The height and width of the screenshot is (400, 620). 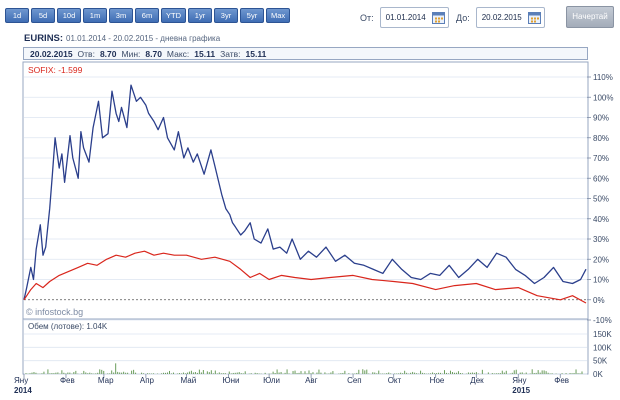 I want to click on x-tick-label: Авг, so click(x=311, y=380).